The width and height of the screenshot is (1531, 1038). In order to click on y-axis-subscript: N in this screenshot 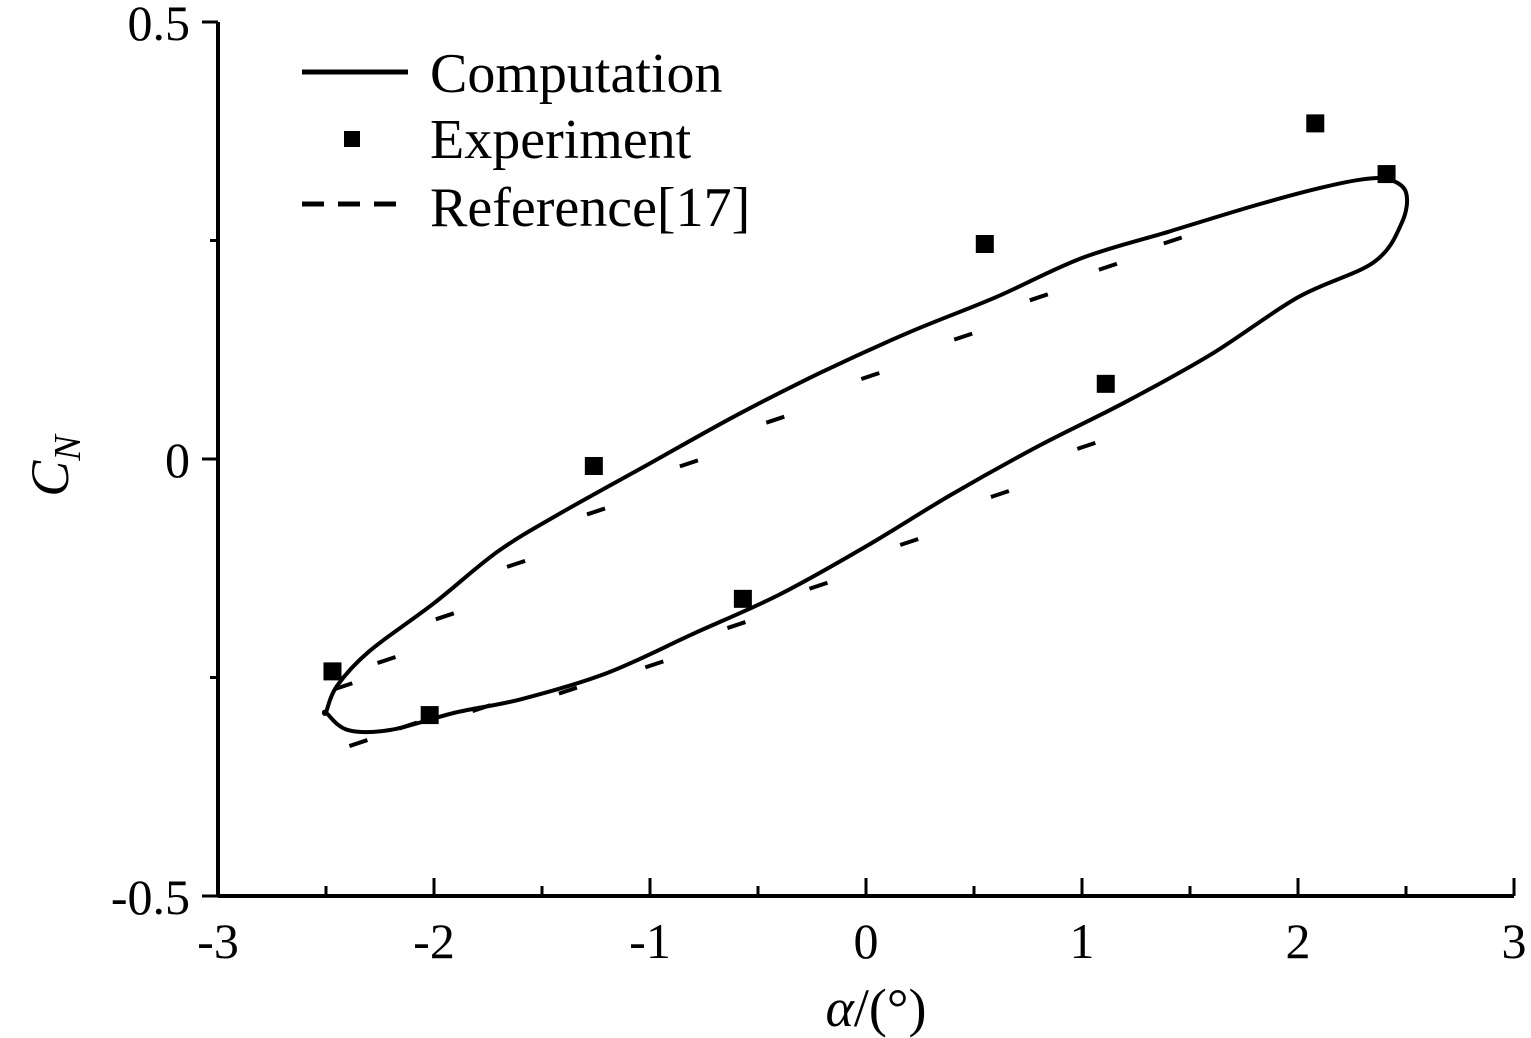, I will do `click(68, 447)`.